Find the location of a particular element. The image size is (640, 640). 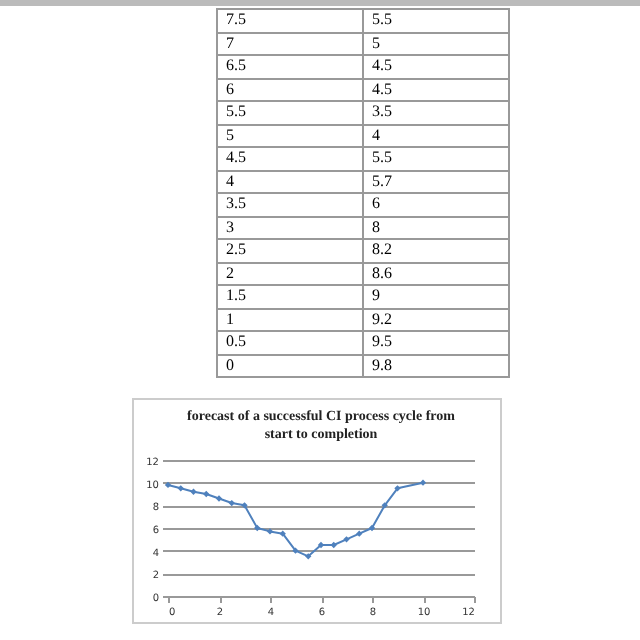

text: 1.5 is located at coordinates (290, 296).